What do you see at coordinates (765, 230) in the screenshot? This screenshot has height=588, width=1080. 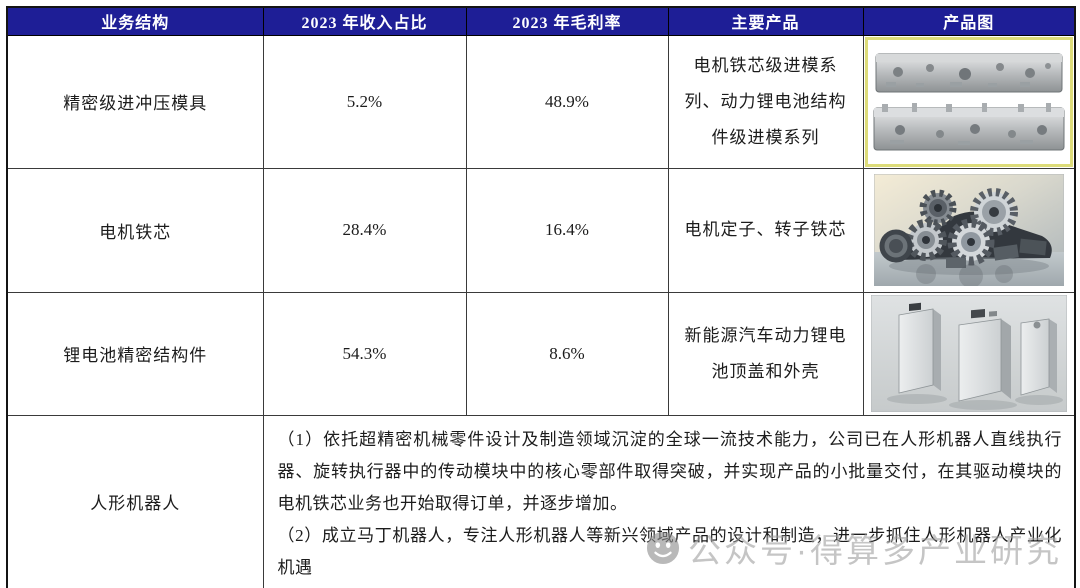 I see `main-products-text: 电机定子、转子铁芯` at bounding box center [765, 230].